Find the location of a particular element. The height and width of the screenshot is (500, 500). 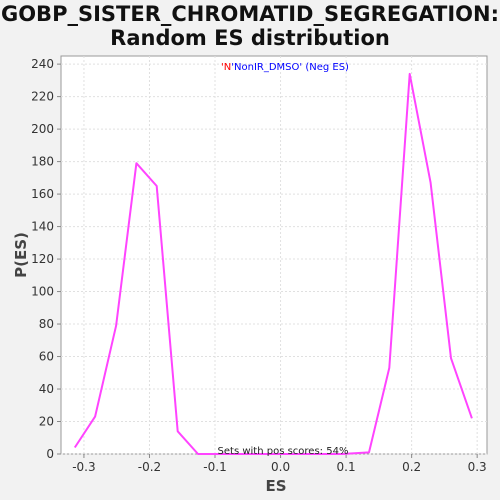

annotation-pos-scores: Sets with pos scores: 54% is located at coordinates (283, 451).